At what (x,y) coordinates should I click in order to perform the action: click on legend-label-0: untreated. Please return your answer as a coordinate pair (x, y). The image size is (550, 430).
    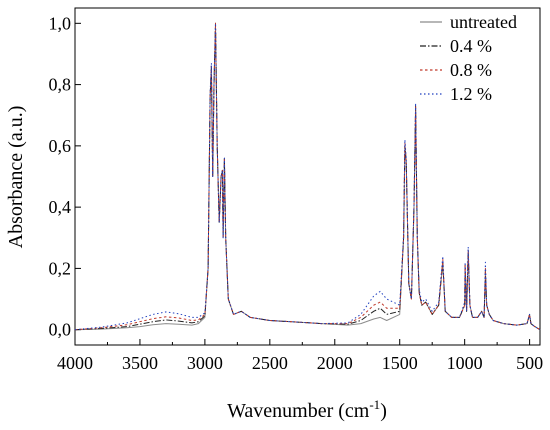
    Looking at the image, I should click on (483, 22).